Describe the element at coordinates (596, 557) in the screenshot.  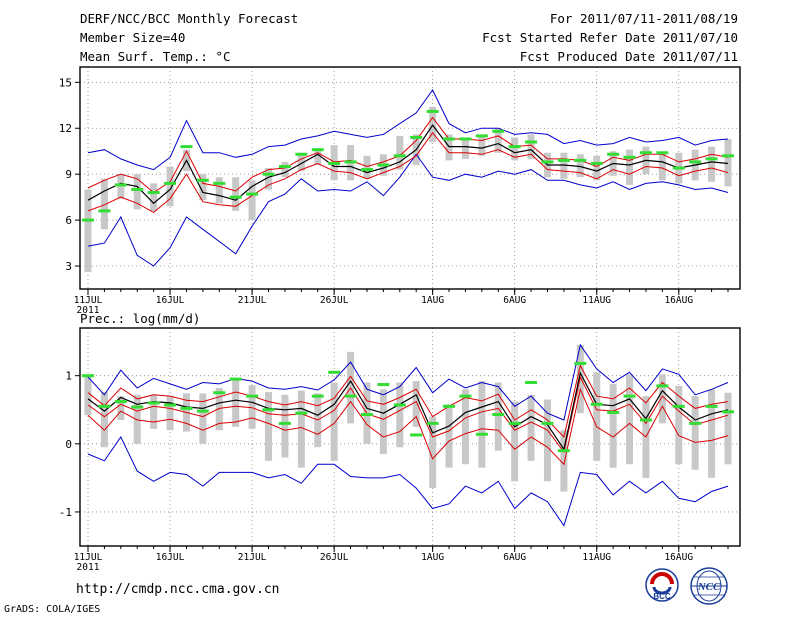
I see `prec-xtick-label-6: 11AUG` at that location.